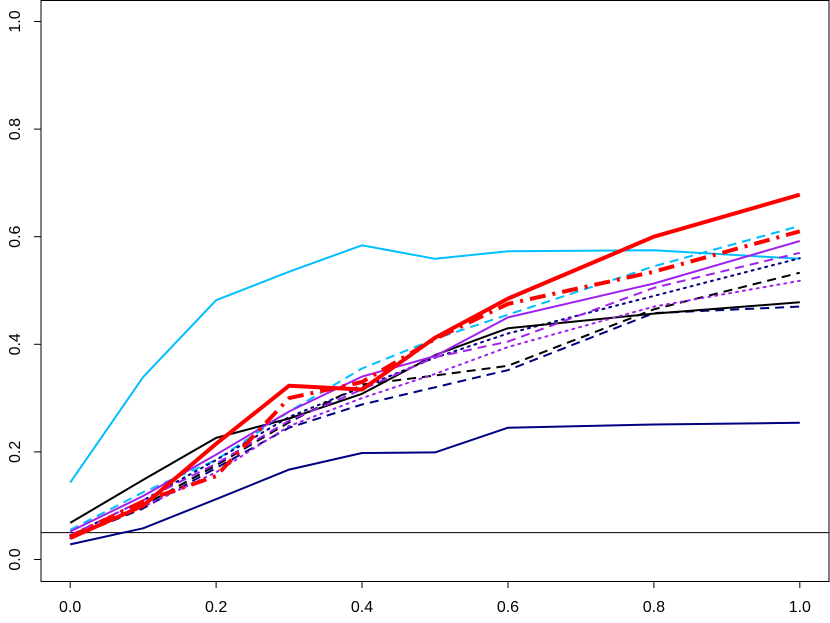 The image size is (830, 623). I want to click on x-tick-label: 0.4, so click(362, 607).